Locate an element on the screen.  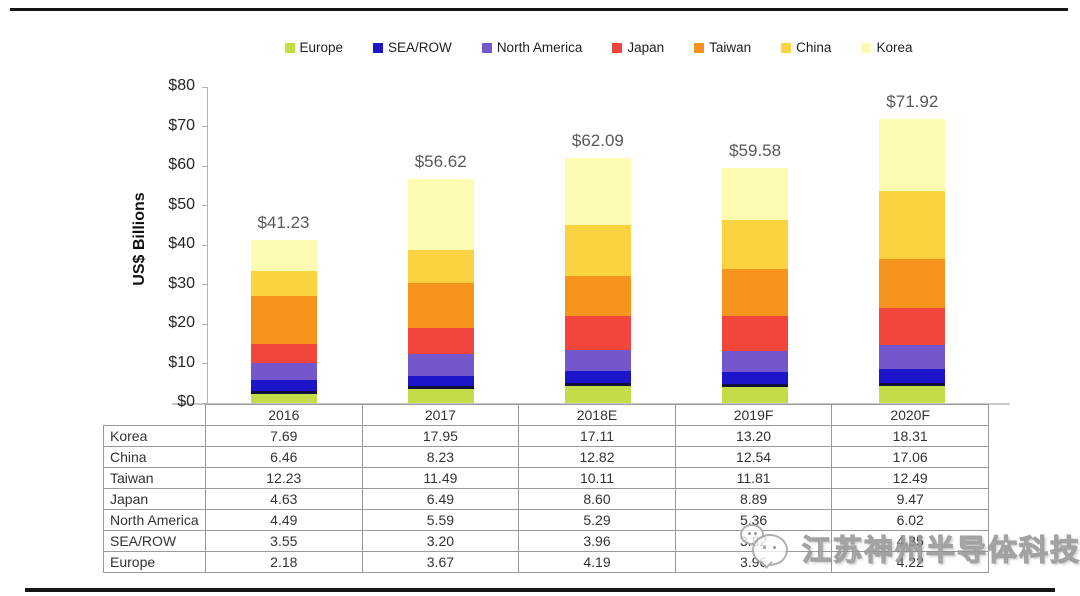
y-tick-label: $30 is located at coordinates (181, 283).